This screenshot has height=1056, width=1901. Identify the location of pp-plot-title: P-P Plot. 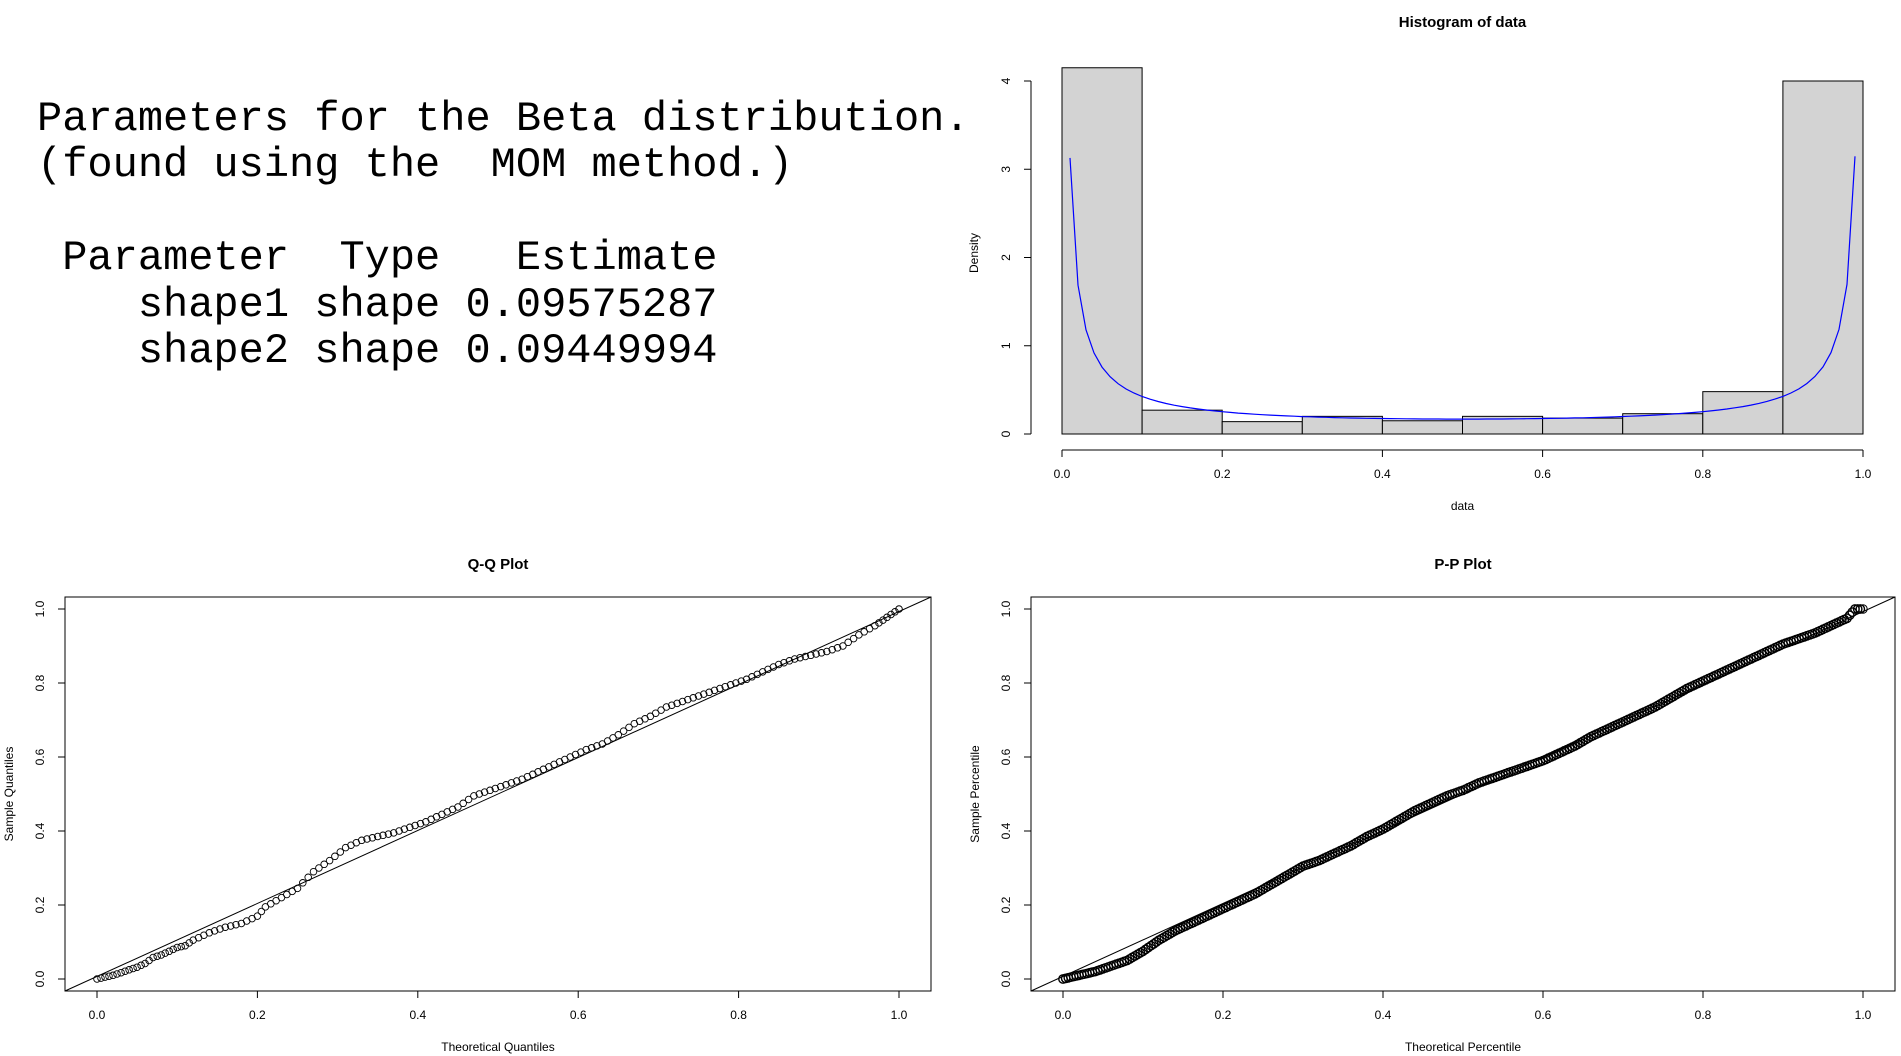
(1462, 564).